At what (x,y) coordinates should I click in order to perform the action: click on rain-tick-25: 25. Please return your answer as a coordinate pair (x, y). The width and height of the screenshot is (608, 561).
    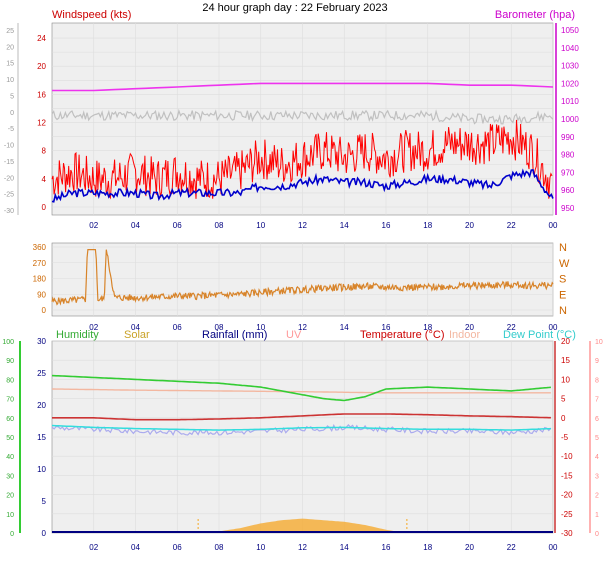
    Looking at the image, I should click on (41, 373).